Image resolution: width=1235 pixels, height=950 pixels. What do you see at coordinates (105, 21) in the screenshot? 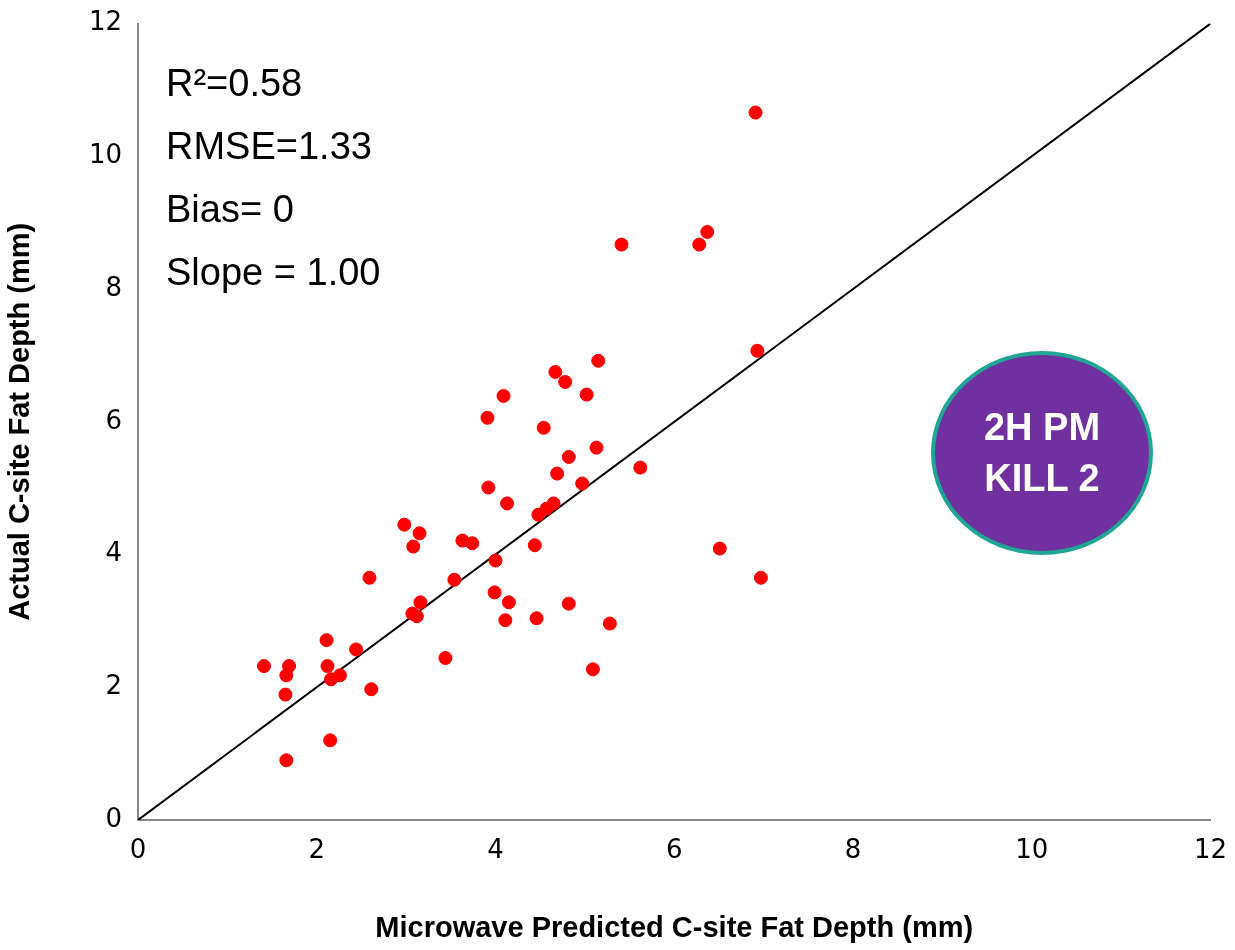
I see `y-tick-label: 12` at bounding box center [105, 21].